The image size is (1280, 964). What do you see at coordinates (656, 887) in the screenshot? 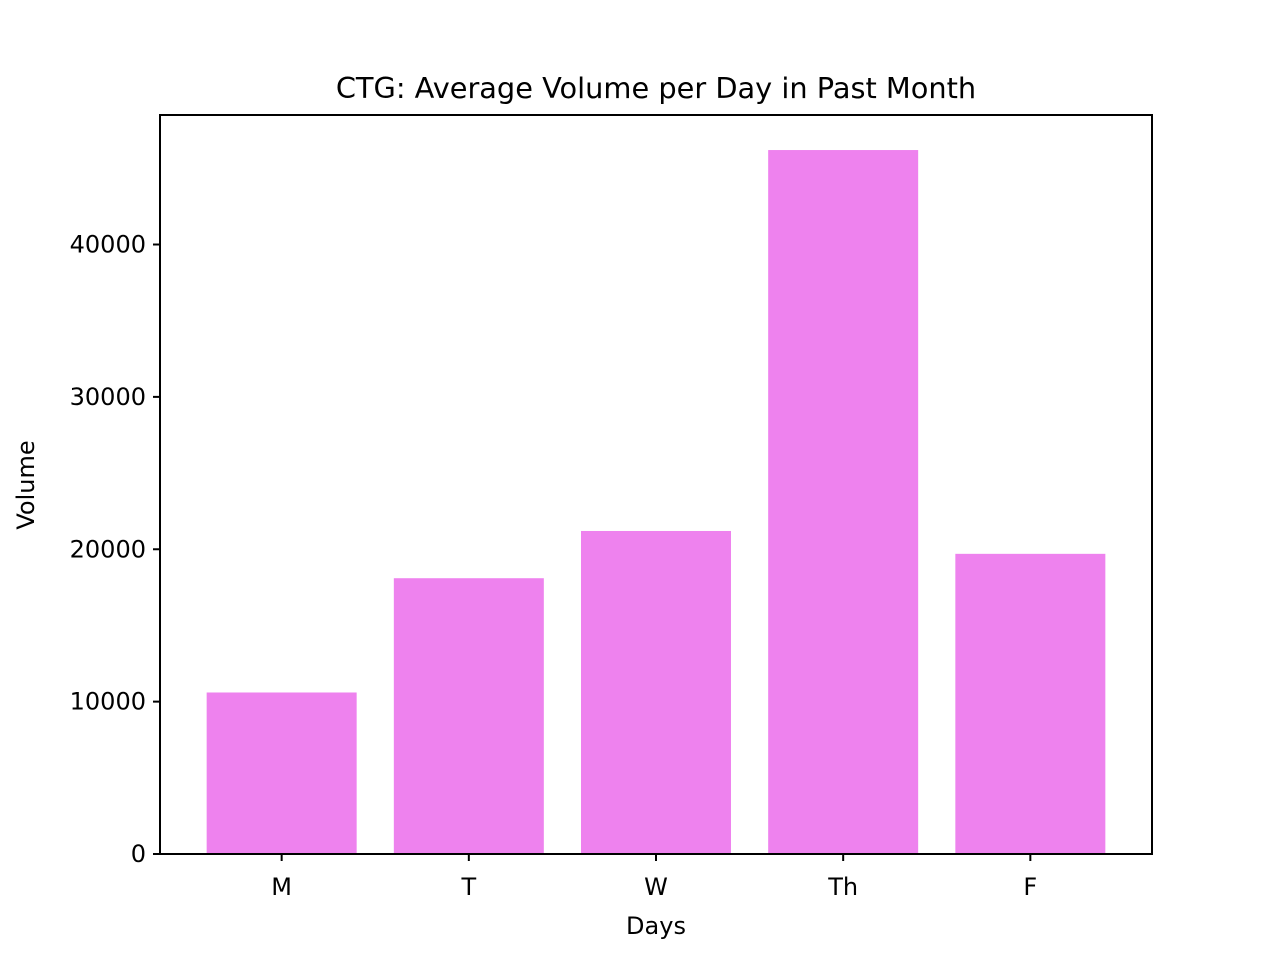
I see `x-tick-label: W` at bounding box center [656, 887].